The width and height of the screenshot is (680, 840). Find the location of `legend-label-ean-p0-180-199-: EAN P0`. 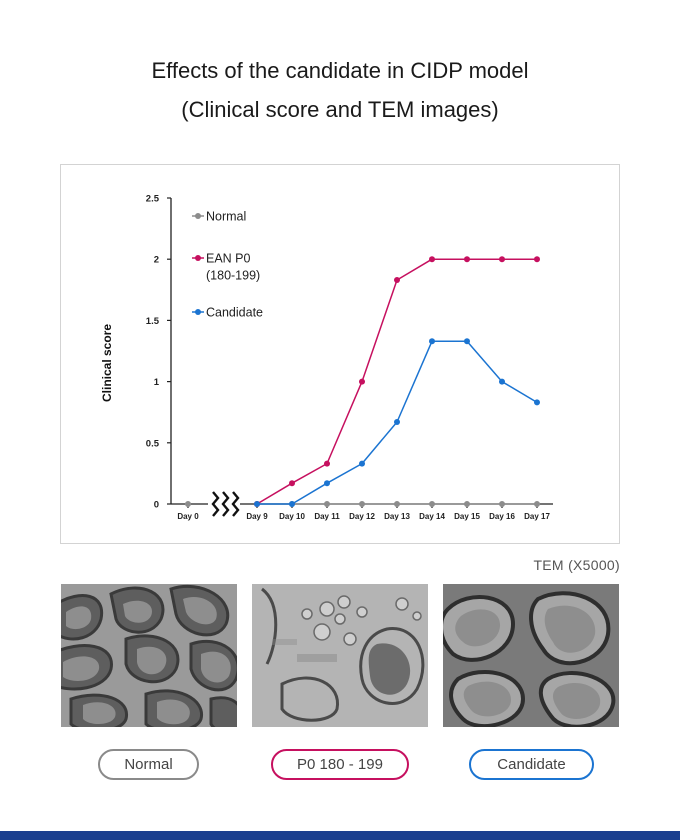

legend-label-ean-p0-180-199-: EAN P0 is located at coordinates (228, 259).